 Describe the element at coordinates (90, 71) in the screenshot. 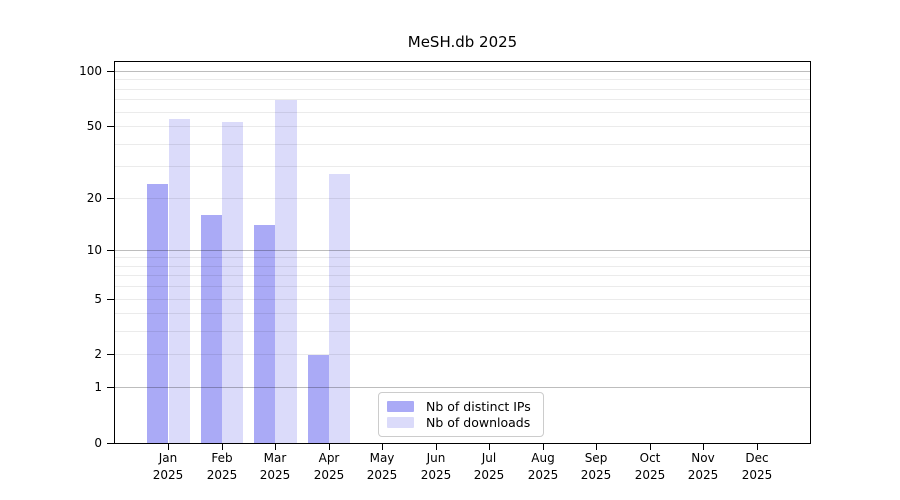

I see `ytick-label-100: 100` at that location.